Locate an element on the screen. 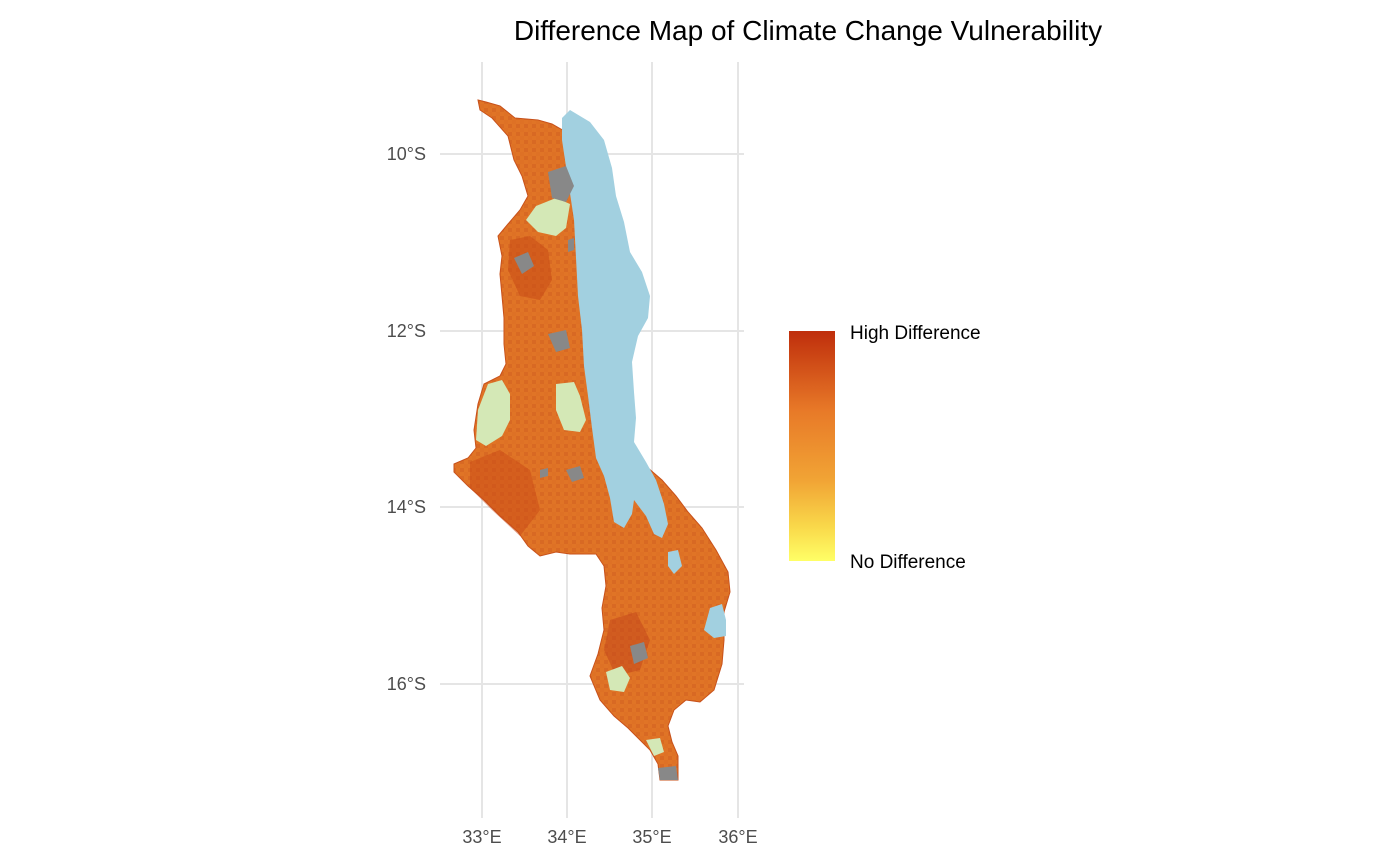 This screenshot has height=865, width=1400. y-tick-label: 14°S is located at coordinates (406, 507).